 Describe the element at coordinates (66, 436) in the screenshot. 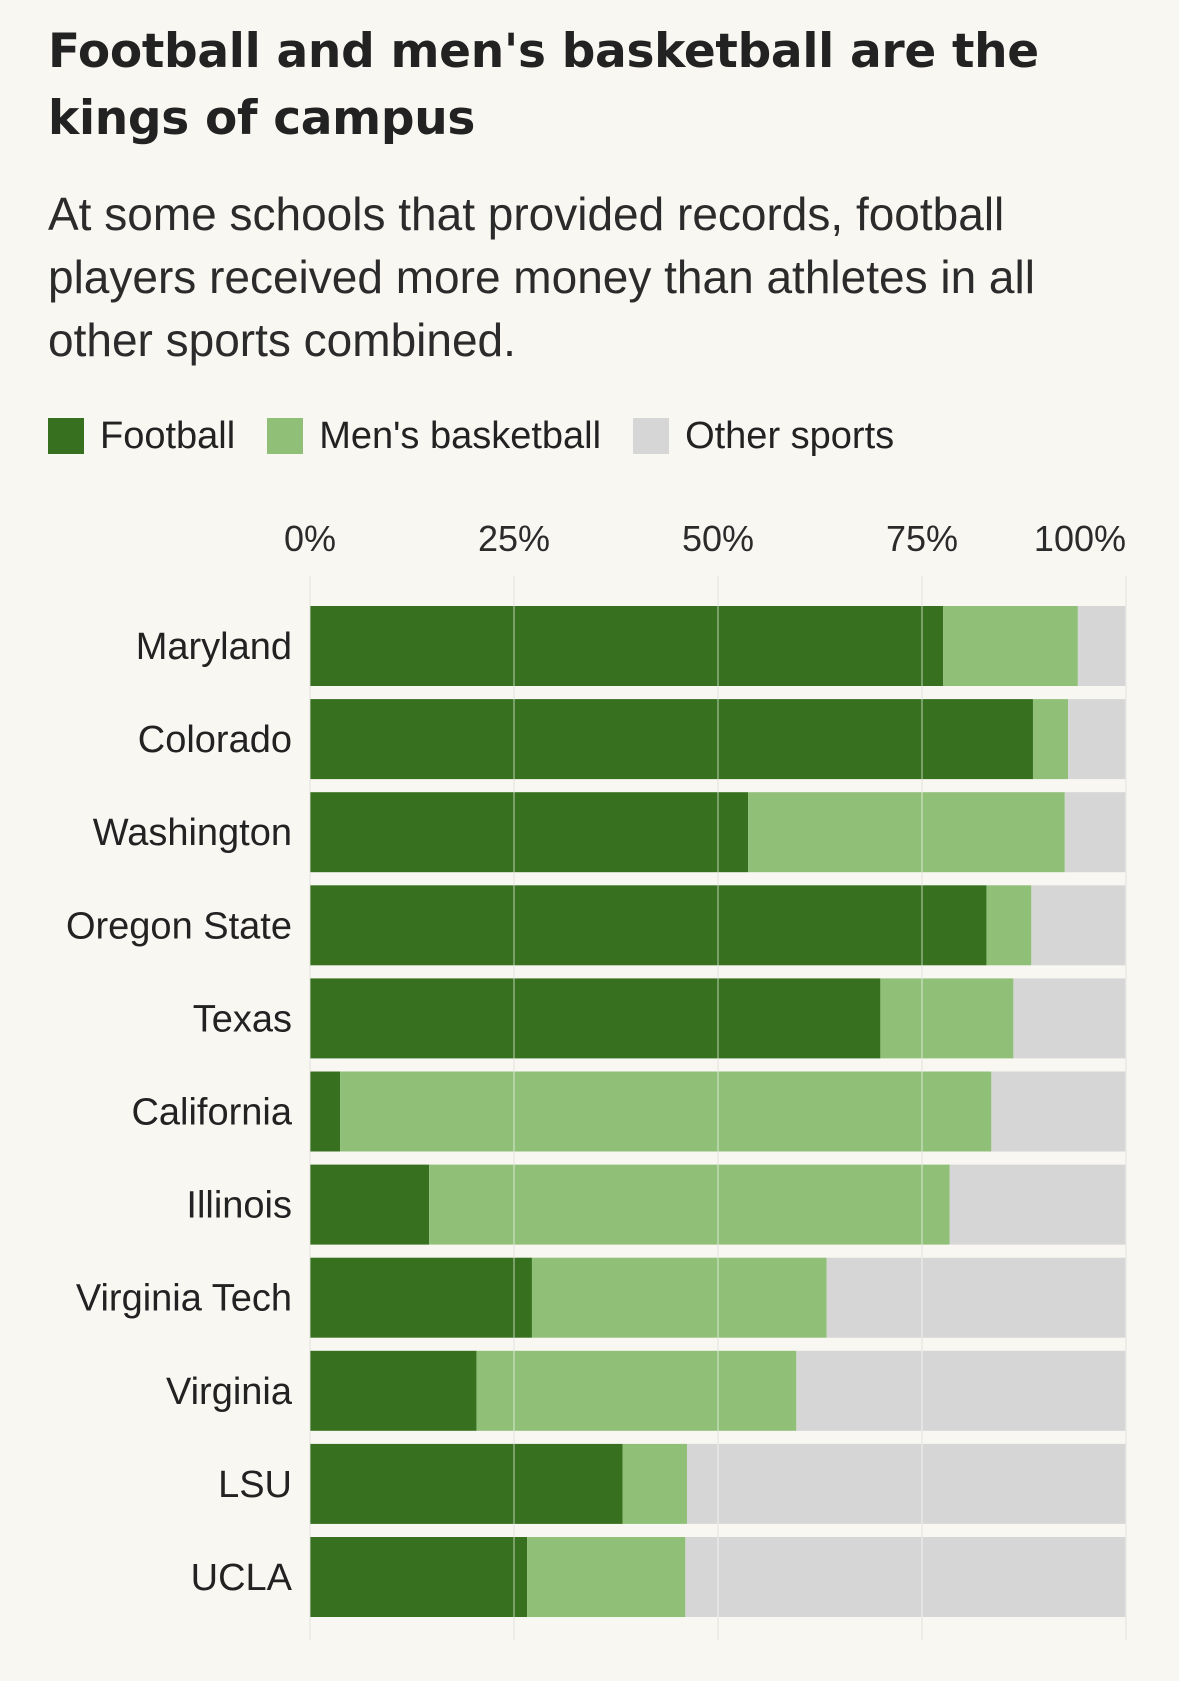

I see `legend-swatch-football` at that location.